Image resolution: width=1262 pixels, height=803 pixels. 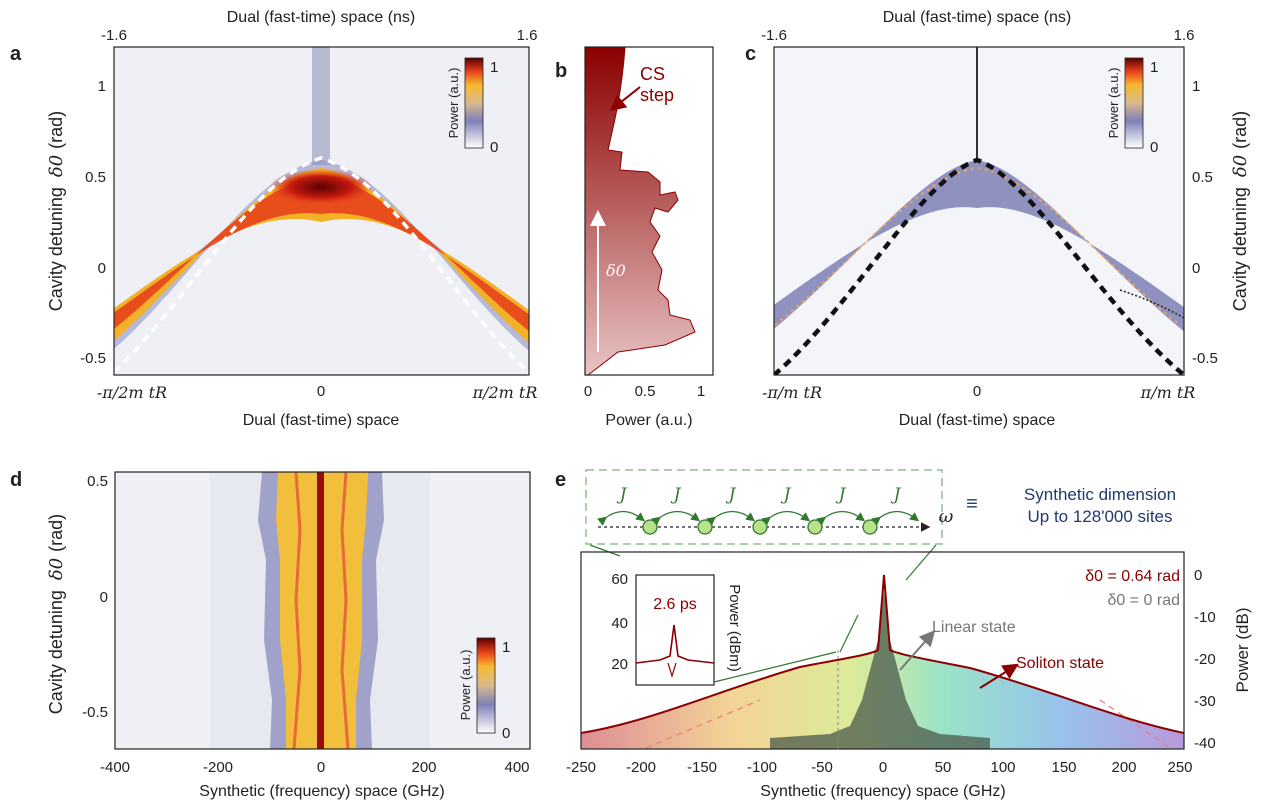 What do you see at coordinates (561, 71) in the screenshot?
I see `panel-letter-b: b` at bounding box center [561, 71].